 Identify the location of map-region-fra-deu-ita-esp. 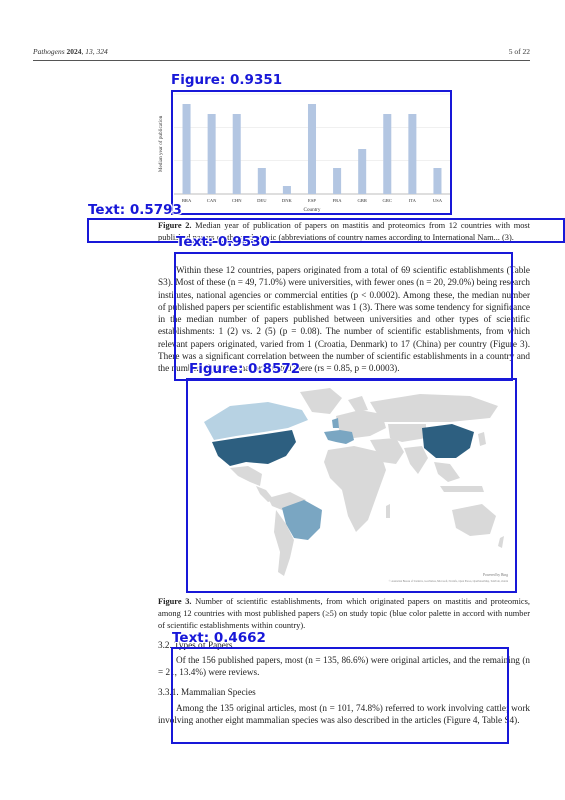
(339, 437).